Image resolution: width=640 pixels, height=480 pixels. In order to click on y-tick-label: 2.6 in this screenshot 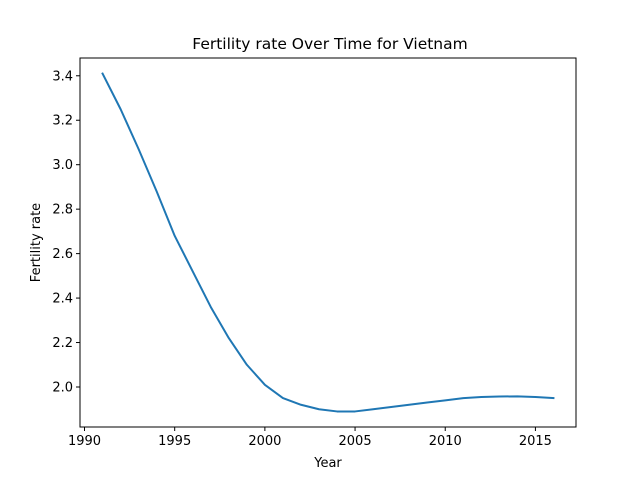, I will do `click(62, 254)`.